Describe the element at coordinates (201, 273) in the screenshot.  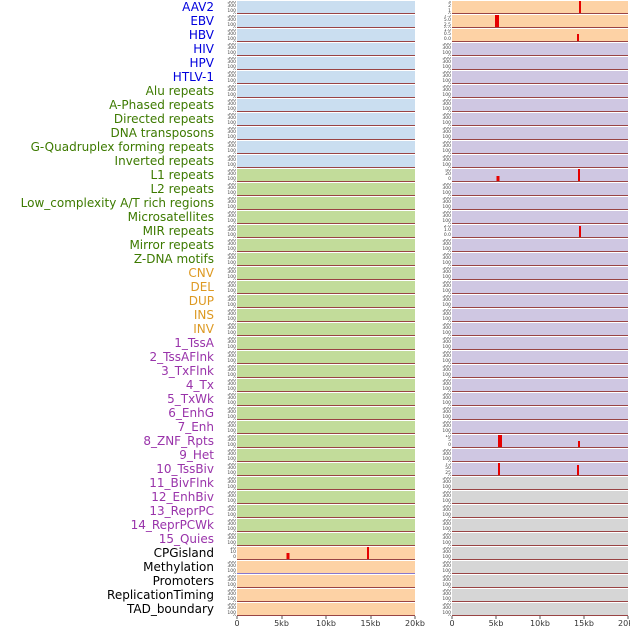
I see `row-label: CNV` at that location.